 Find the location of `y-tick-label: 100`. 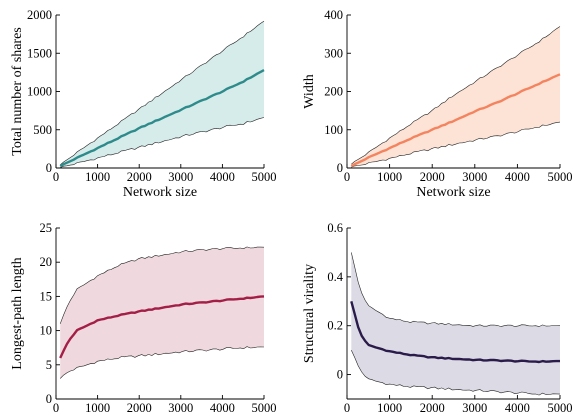

y-tick-label: 100 is located at coordinates (333, 130).